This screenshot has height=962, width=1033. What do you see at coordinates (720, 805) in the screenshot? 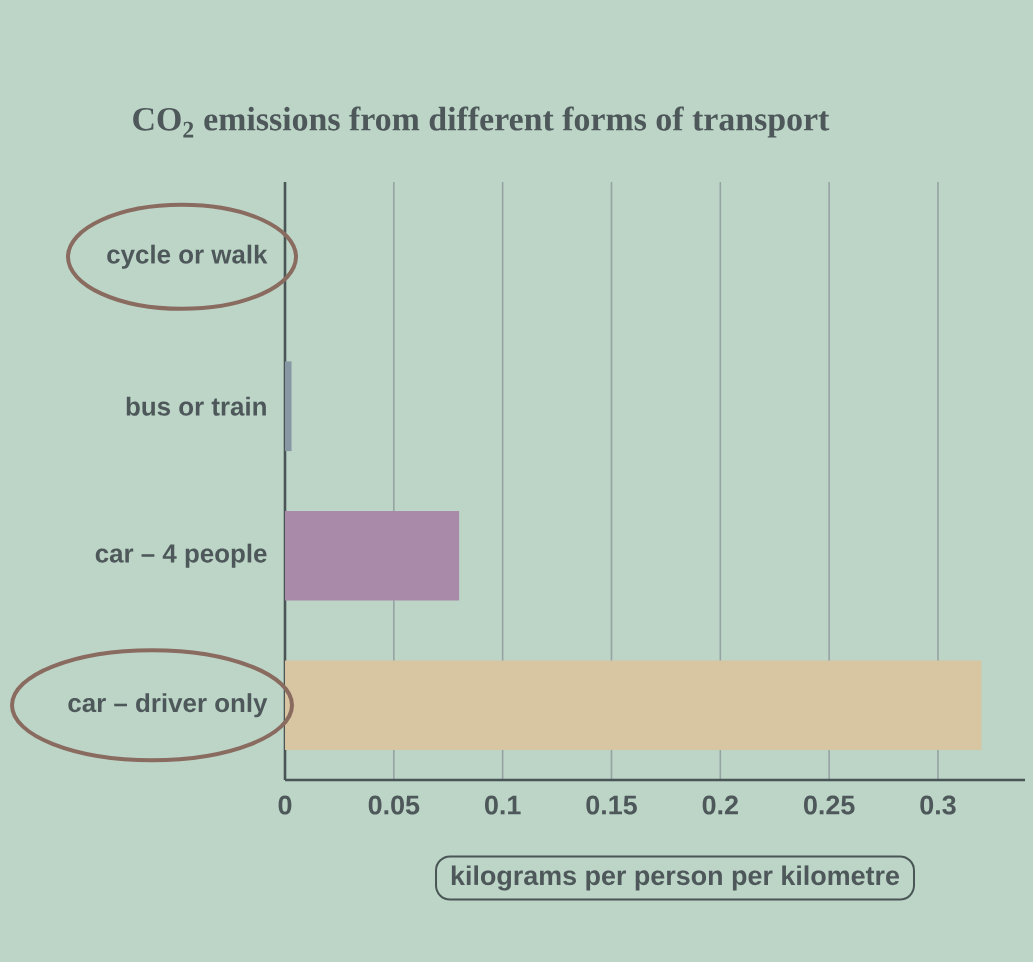
I see `x-tick-label: 0.2` at bounding box center [720, 805].